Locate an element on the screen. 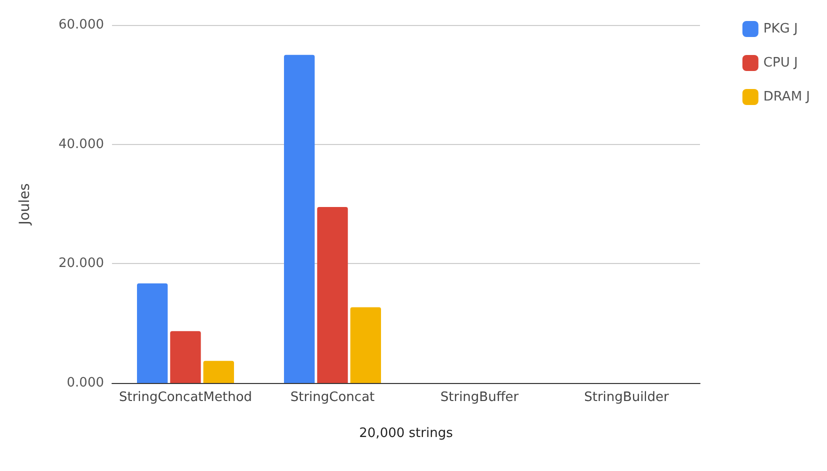  legend-label: CPU J is located at coordinates (780, 63).